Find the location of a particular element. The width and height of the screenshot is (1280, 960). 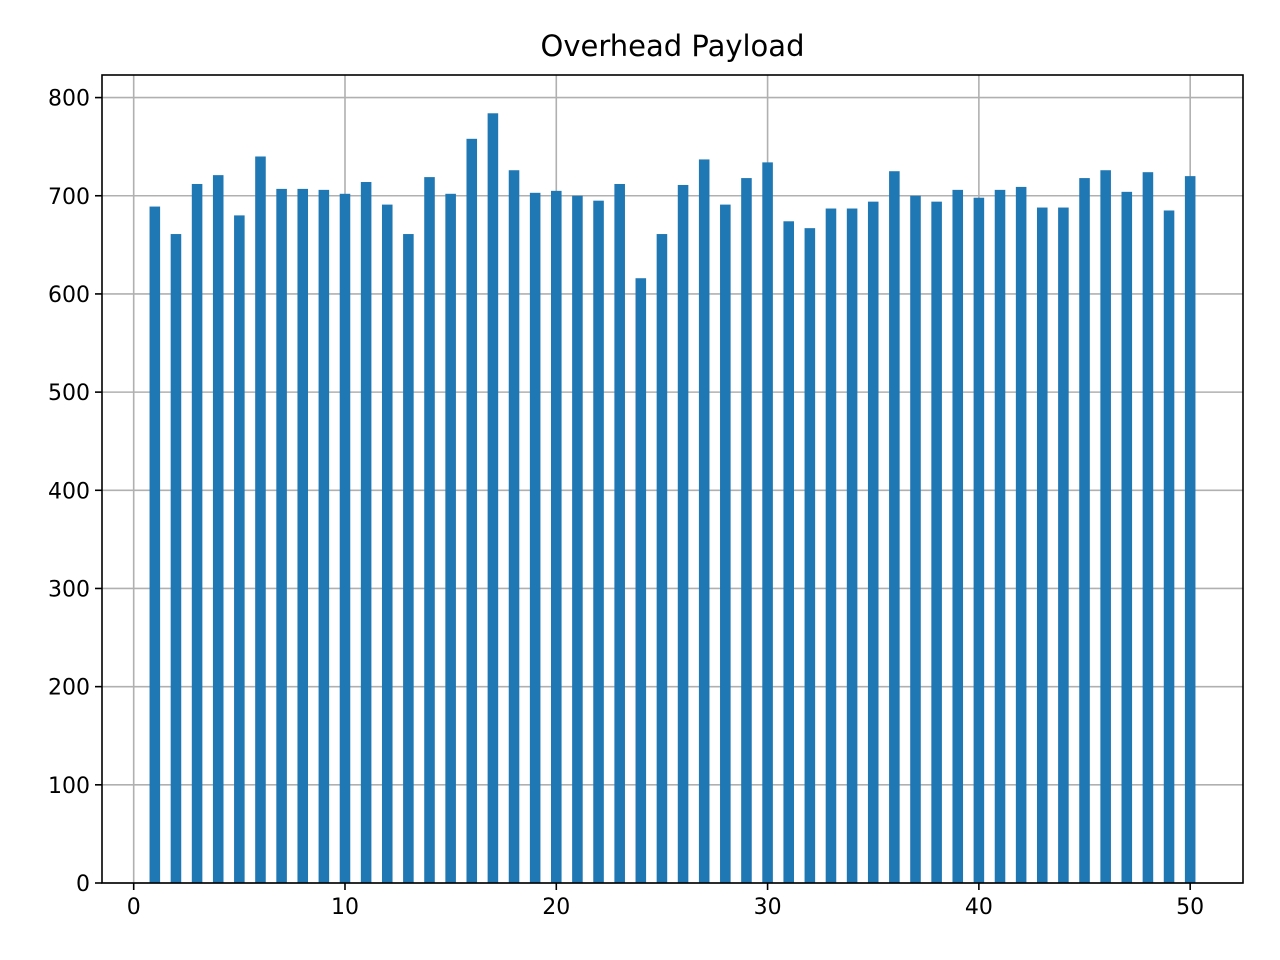

x-tick-label: 0 is located at coordinates (134, 907).